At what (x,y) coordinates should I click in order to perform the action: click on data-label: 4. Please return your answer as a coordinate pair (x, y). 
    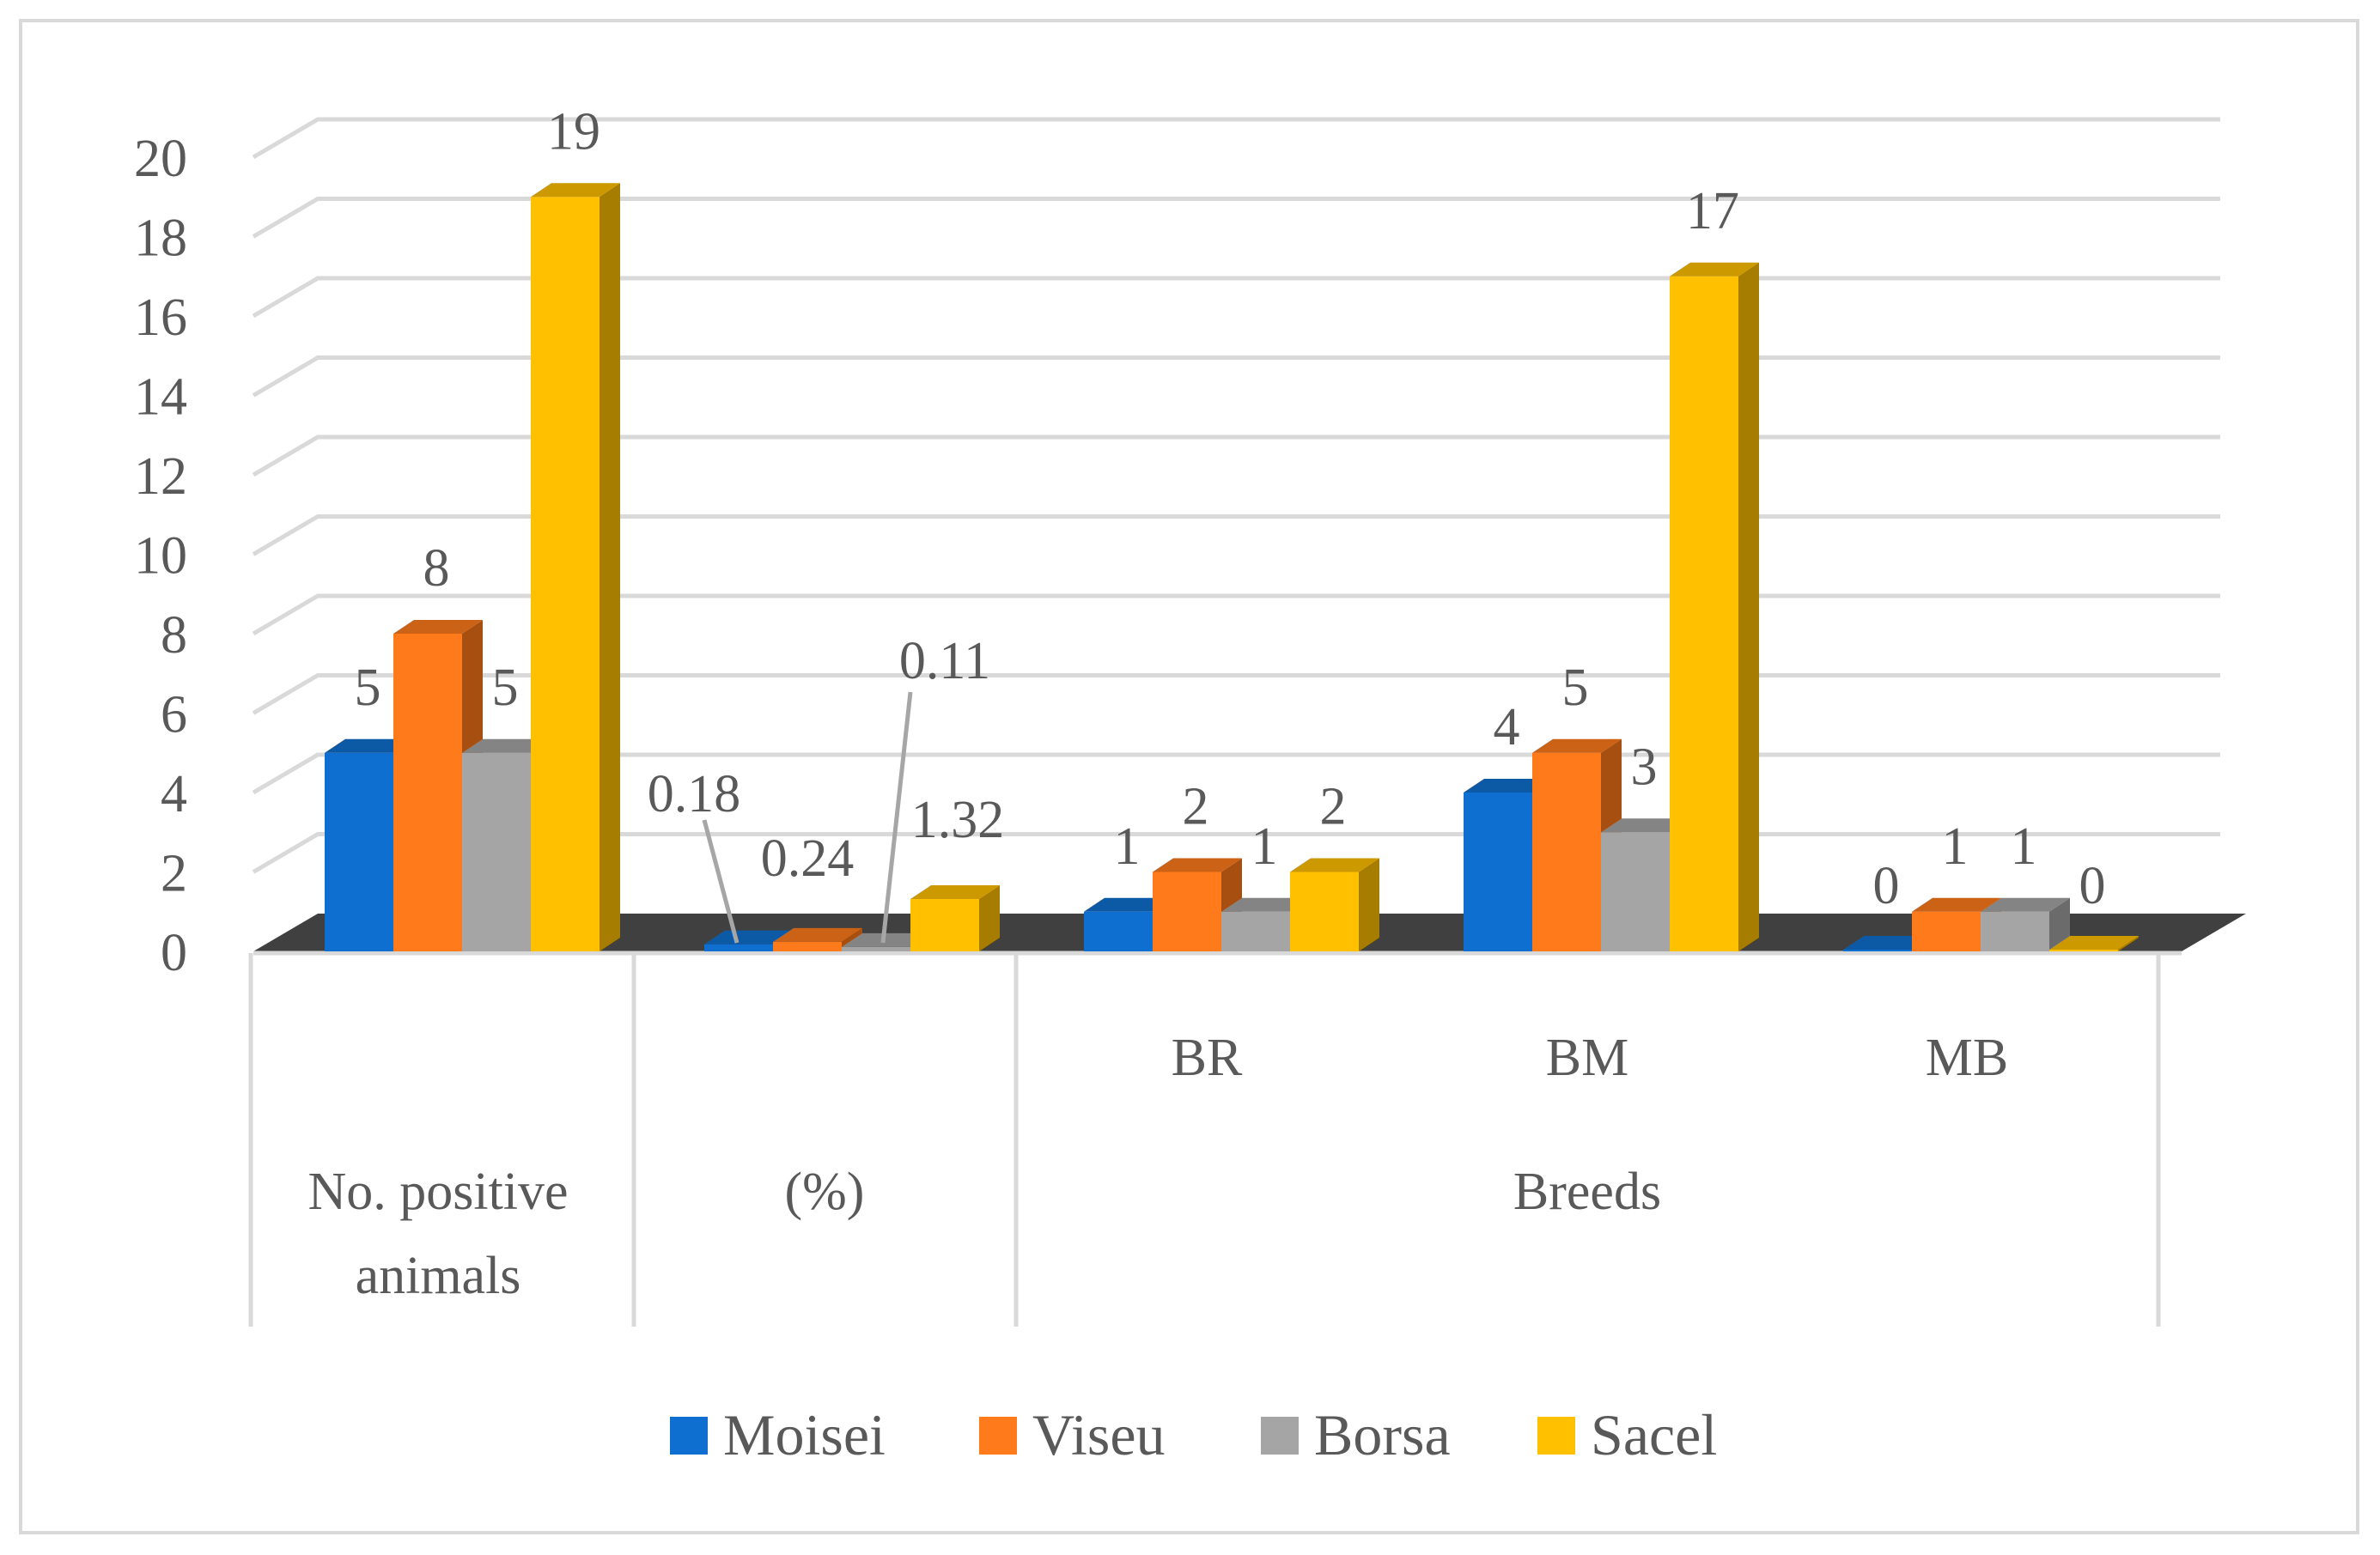
    Looking at the image, I should click on (1507, 727).